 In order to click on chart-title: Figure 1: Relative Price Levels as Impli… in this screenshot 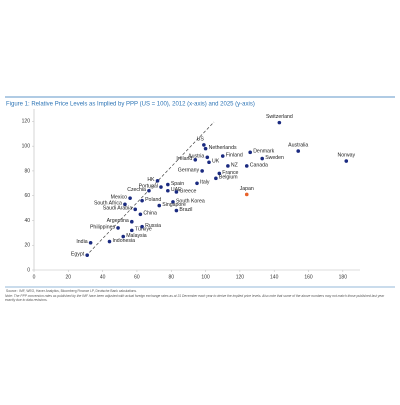, I will do `click(130, 105)`.